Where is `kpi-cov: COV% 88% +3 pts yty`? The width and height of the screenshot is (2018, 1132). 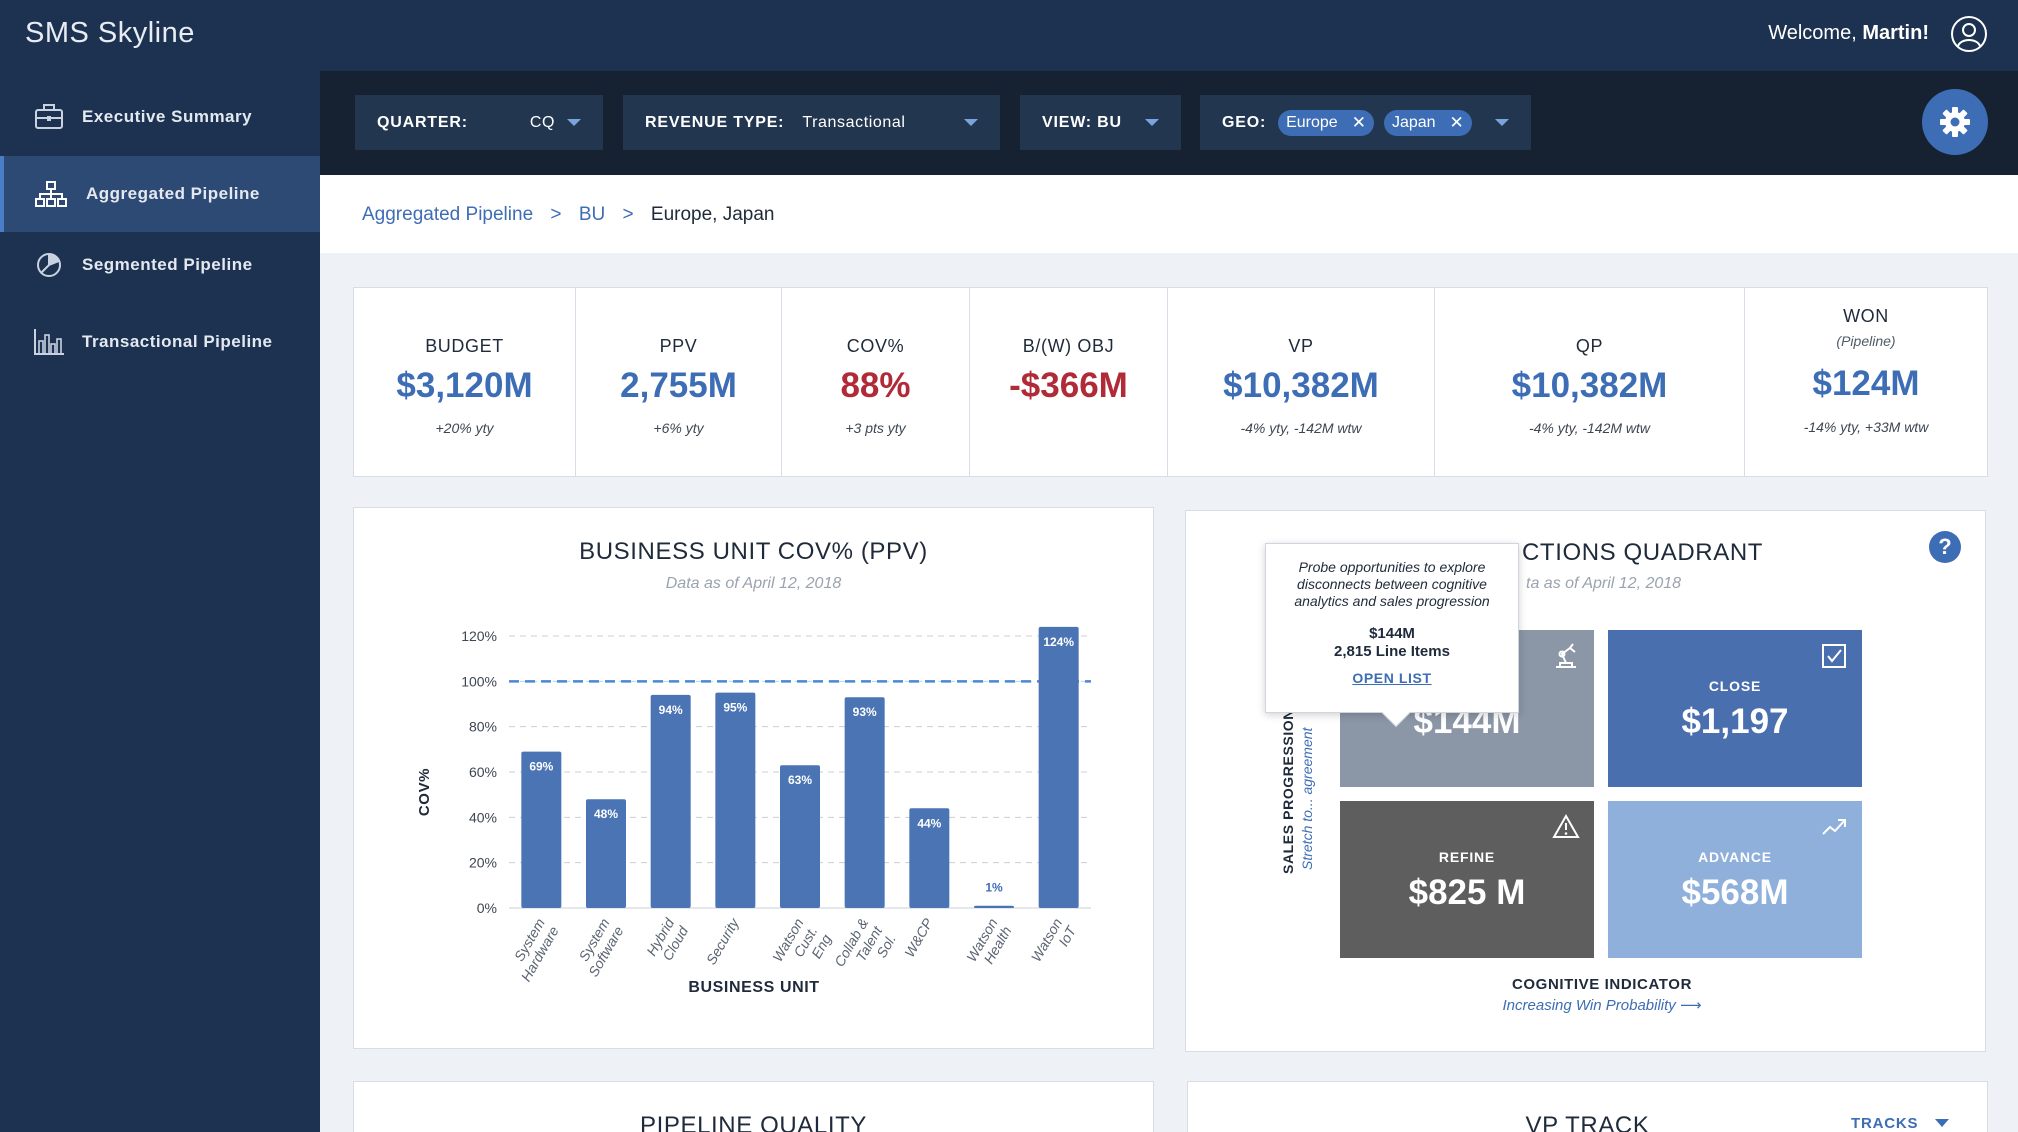
kpi-cov: COV% 88% +3 pts yty is located at coordinates (876, 382).